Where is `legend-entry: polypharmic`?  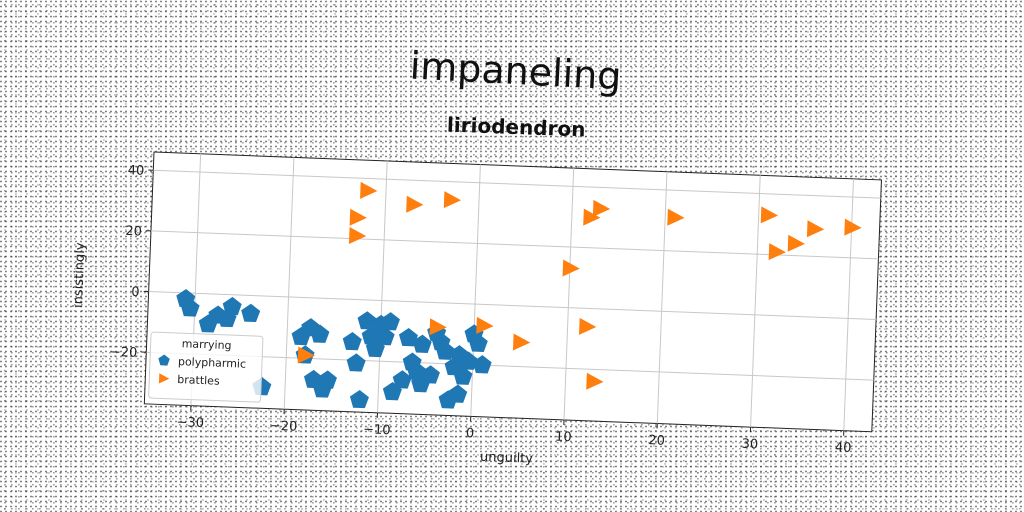
legend-entry: polypharmic is located at coordinates (212, 363).